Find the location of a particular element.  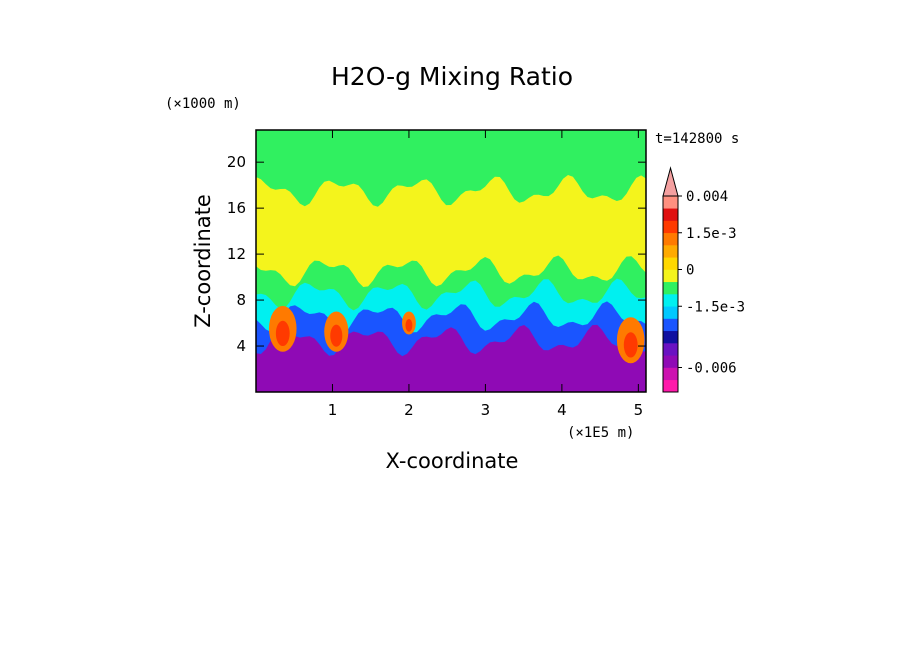

x-tick-label: 3 is located at coordinates (486, 410).